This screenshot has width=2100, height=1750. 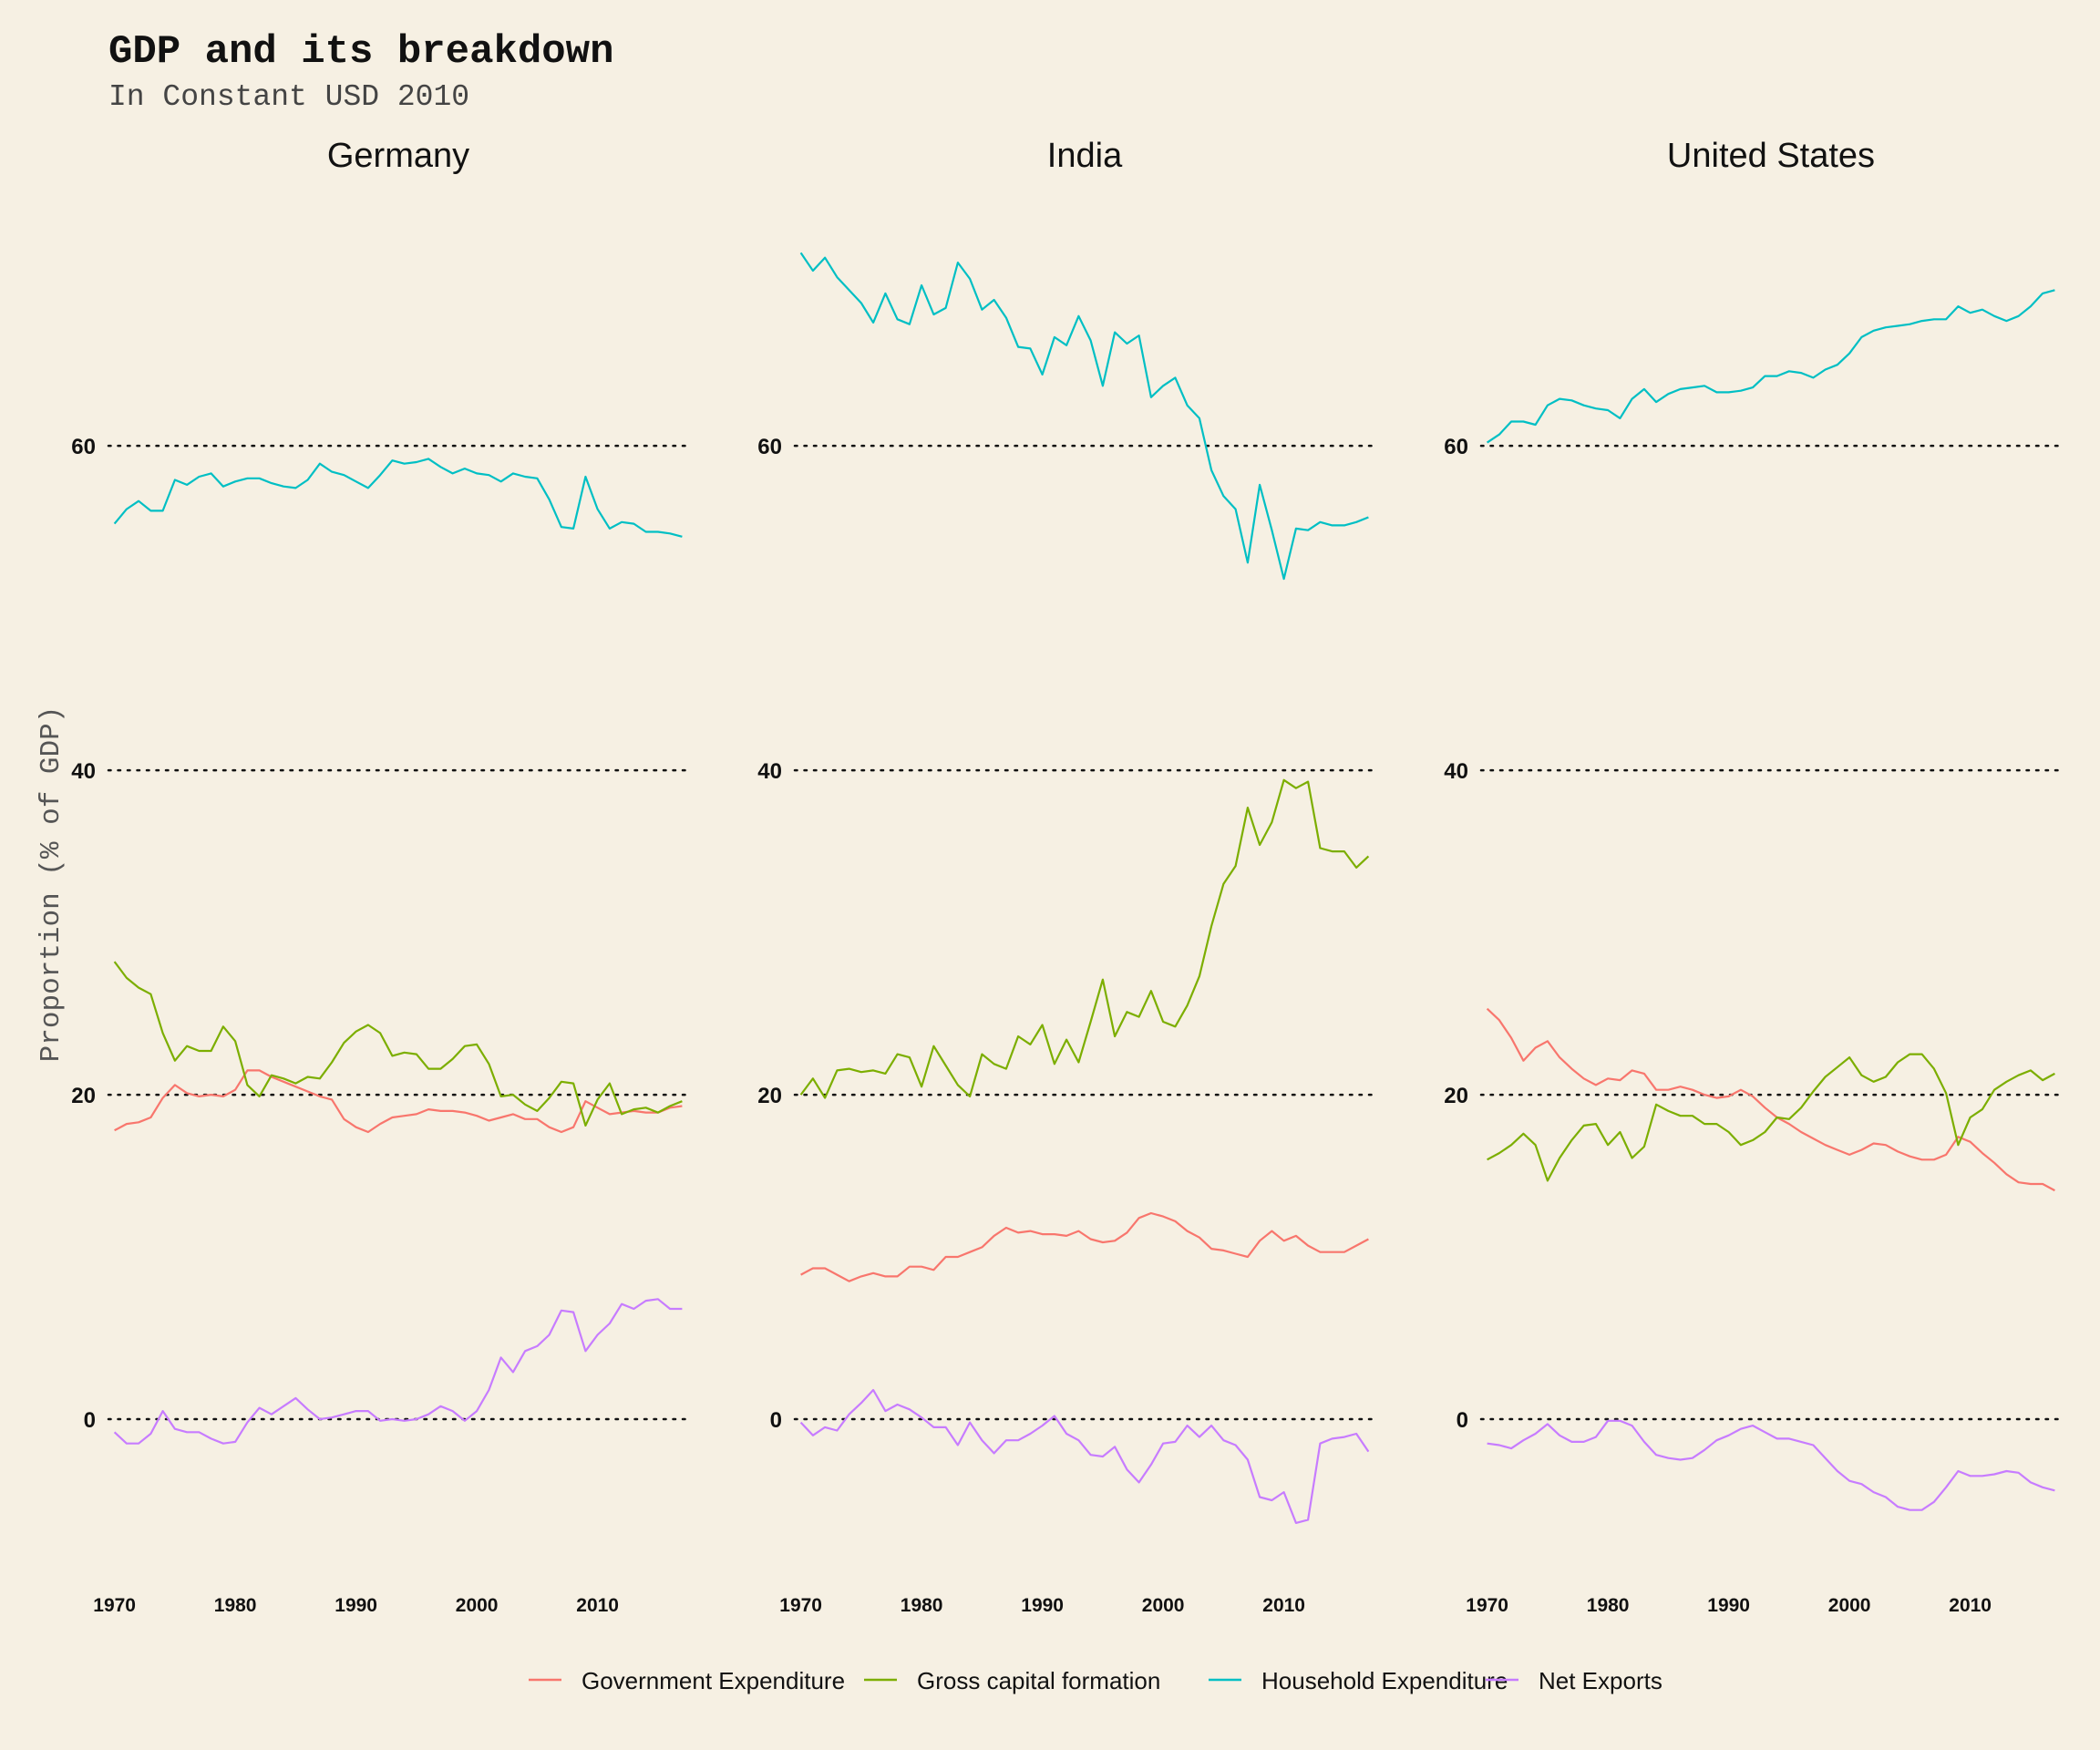 What do you see at coordinates (361, 52) in the screenshot?
I see `chart-title: GDP and its breakdown` at bounding box center [361, 52].